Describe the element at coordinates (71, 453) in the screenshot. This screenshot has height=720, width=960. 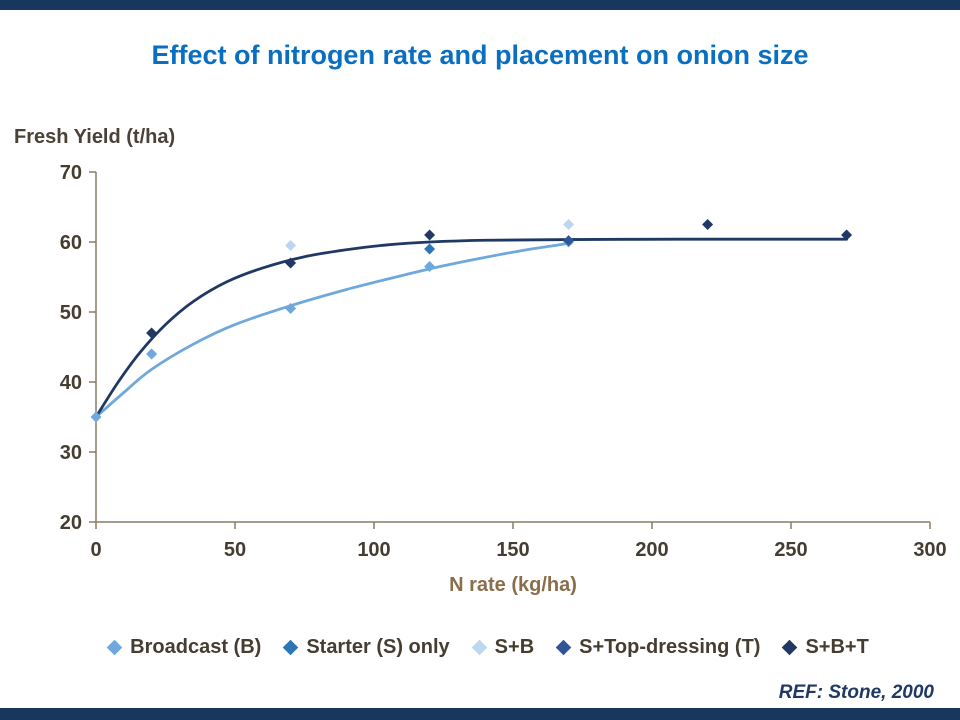
I see `y-tick-label: 30` at that location.